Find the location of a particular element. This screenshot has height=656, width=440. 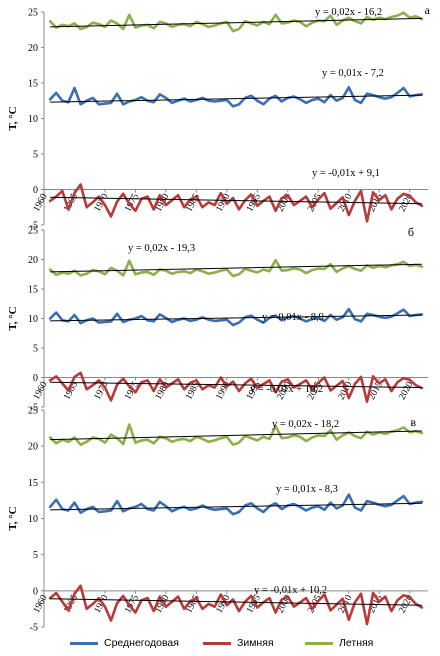

y-tick-label-2-6: 25 is located at coordinates (33, 231).